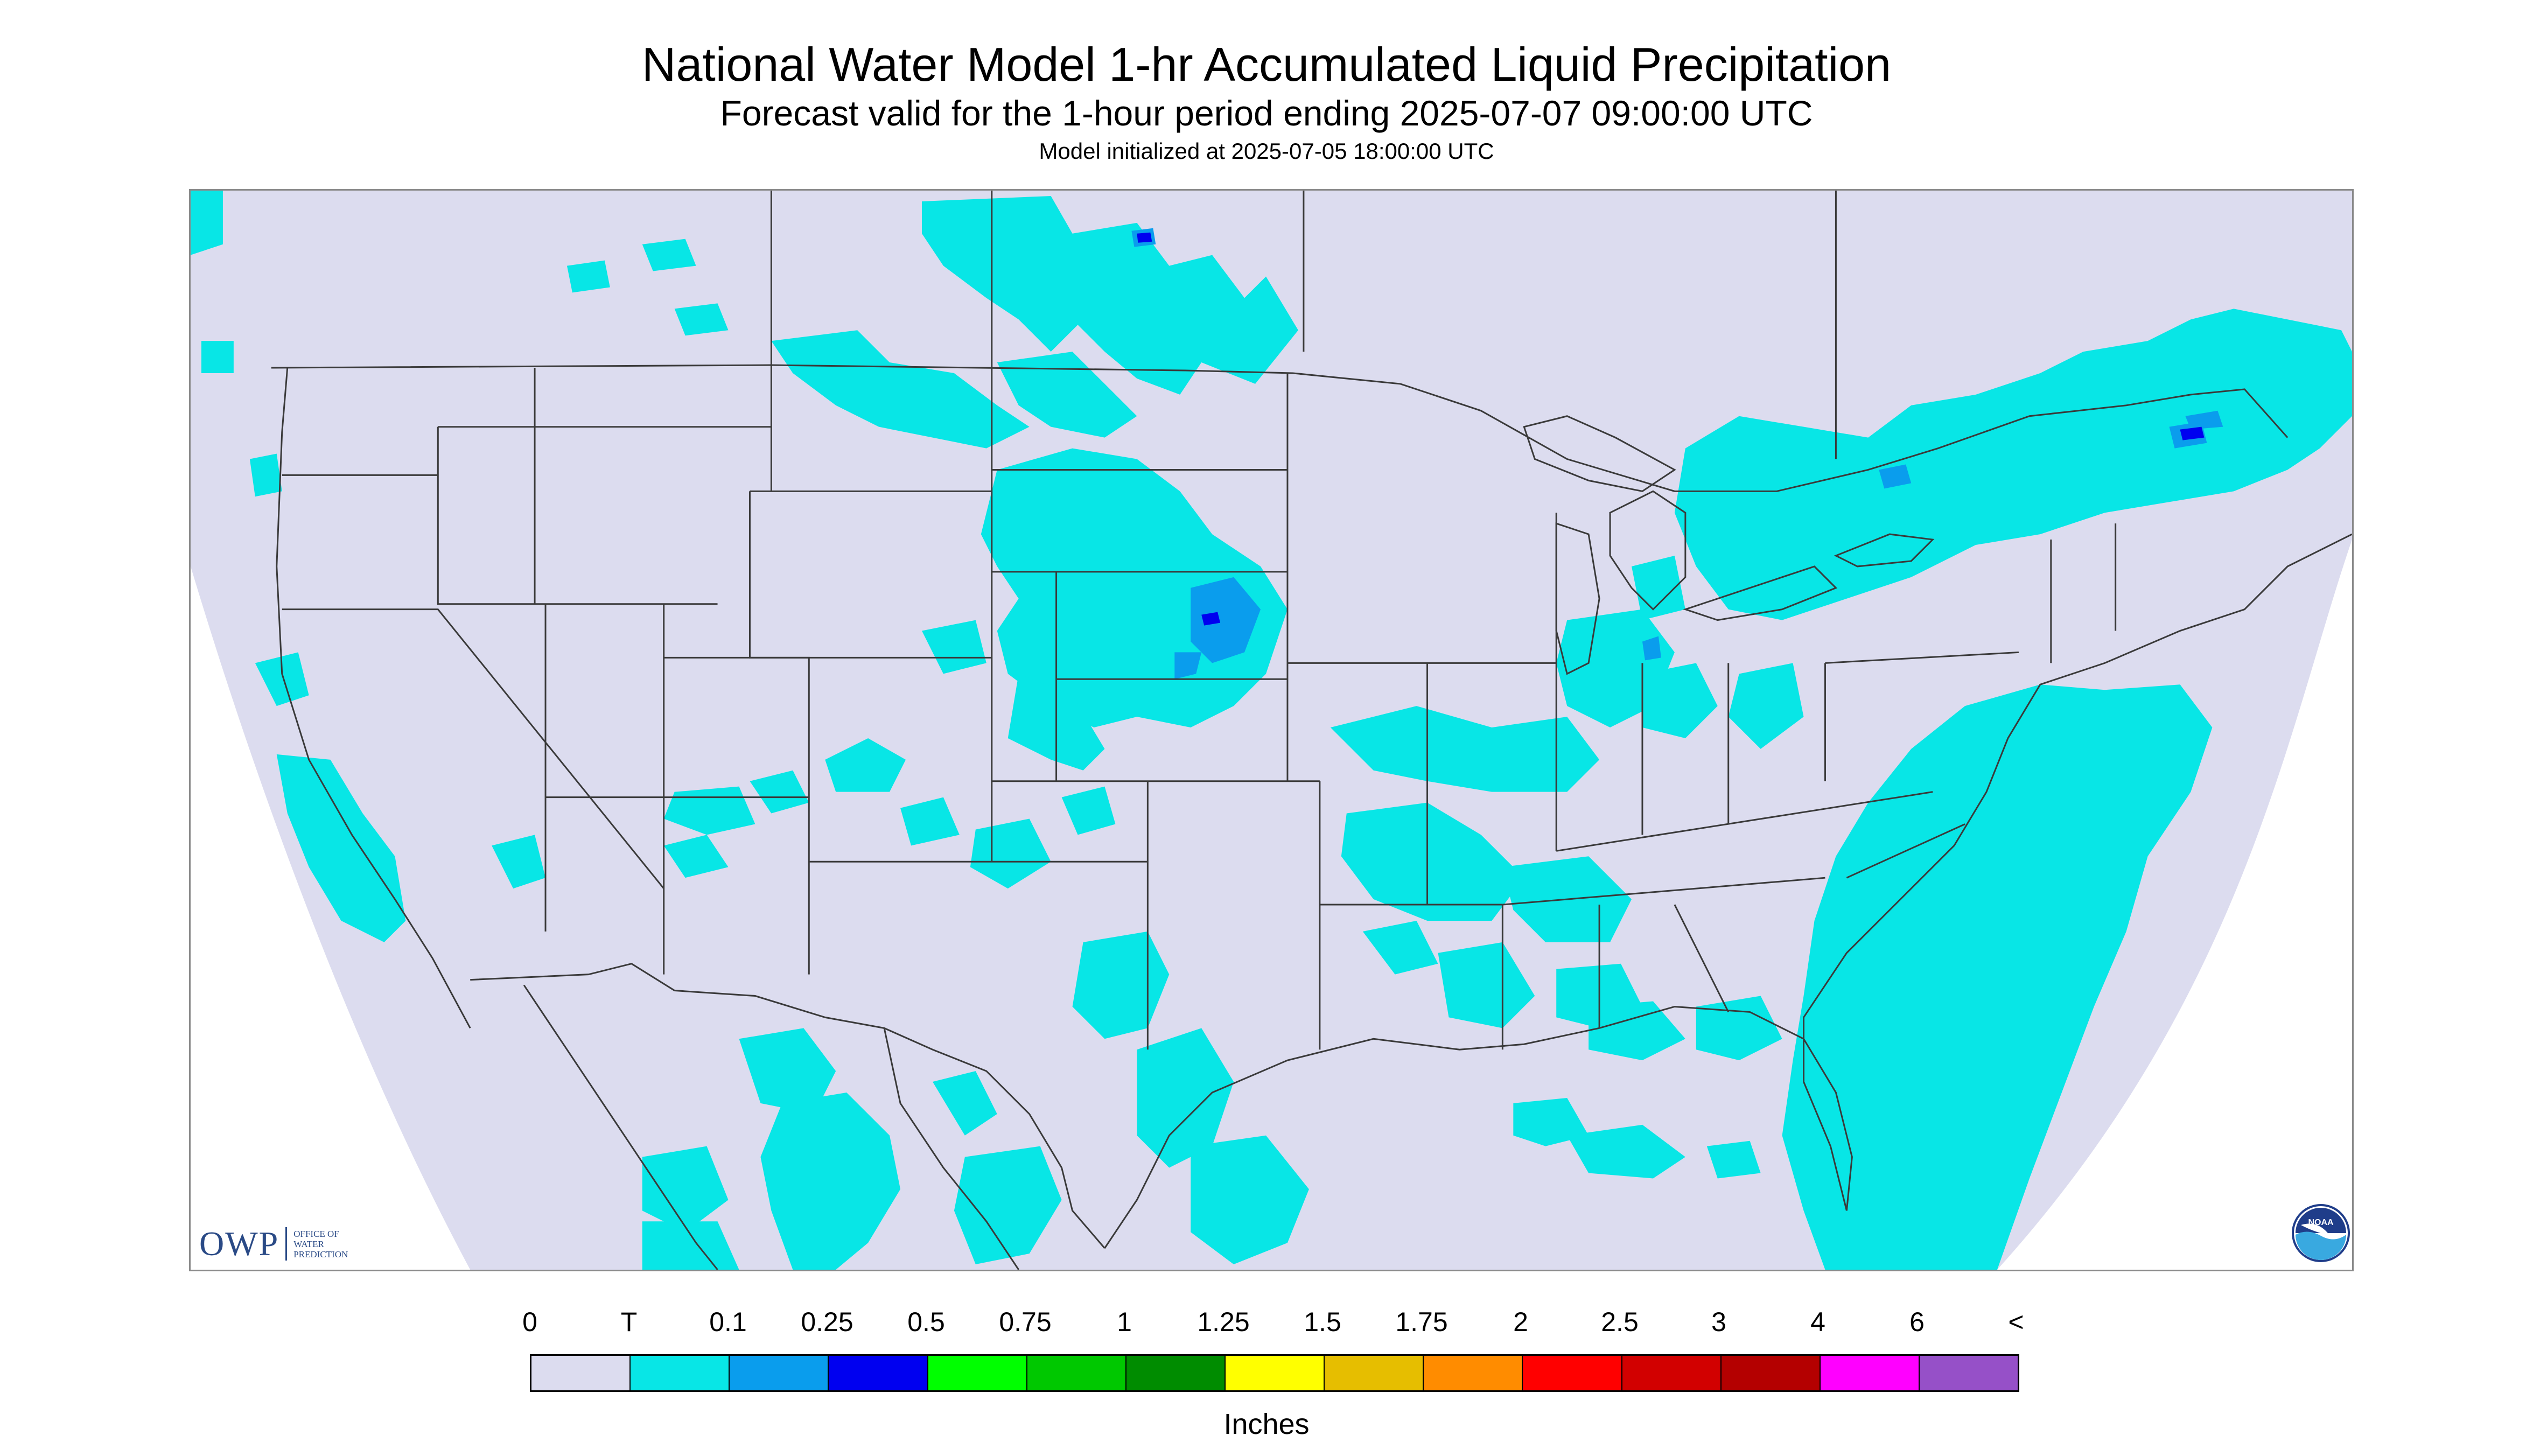 The height and width of the screenshot is (1456, 2533). What do you see at coordinates (239, 1243) in the screenshot?
I see `owp-logo-letters: OWP` at bounding box center [239, 1243].